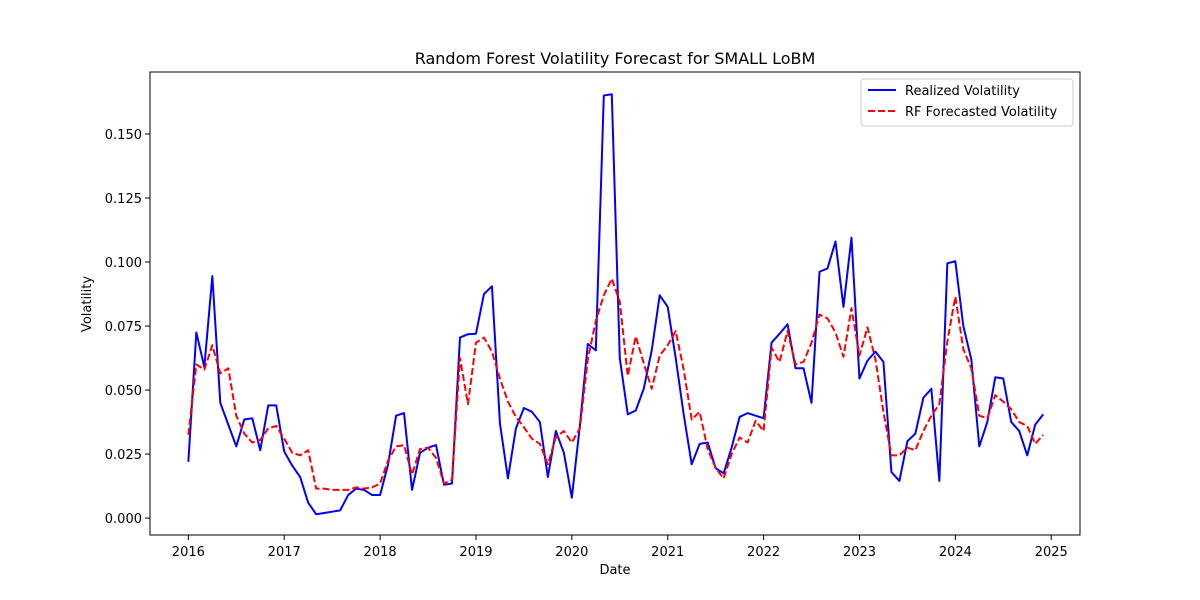 The width and height of the screenshot is (1200, 600). I want to click on x-axis: 2016 2017 2018 2019 2020 2021 2022 2023 2024 2025, so click(620, 547).